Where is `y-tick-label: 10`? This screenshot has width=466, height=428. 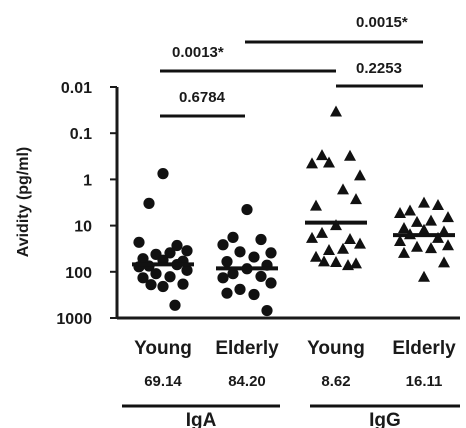
y-tick-label: 10 is located at coordinates (83, 227).